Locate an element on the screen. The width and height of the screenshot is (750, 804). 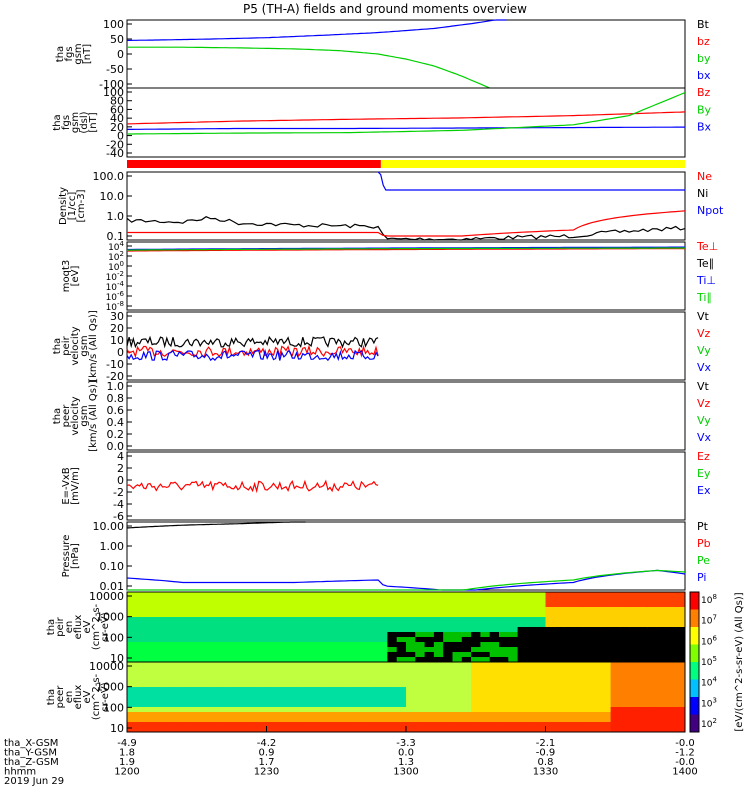
y-tick-label: 0.10 is located at coordinates (112, 566).